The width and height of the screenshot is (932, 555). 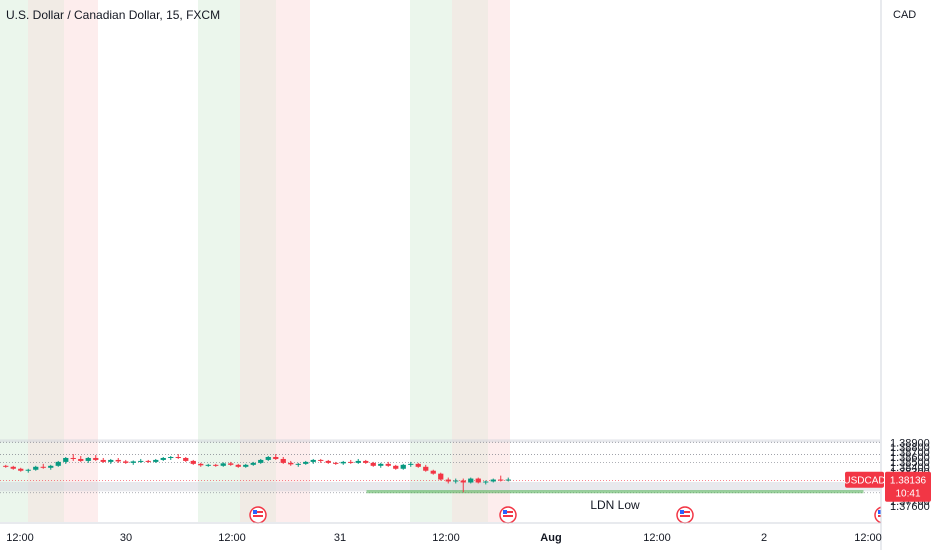 What do you see at coordinates (910, 448) in the screenshot?
I see `y-tick-label: 1.38800` at bounding box center [910, 448].